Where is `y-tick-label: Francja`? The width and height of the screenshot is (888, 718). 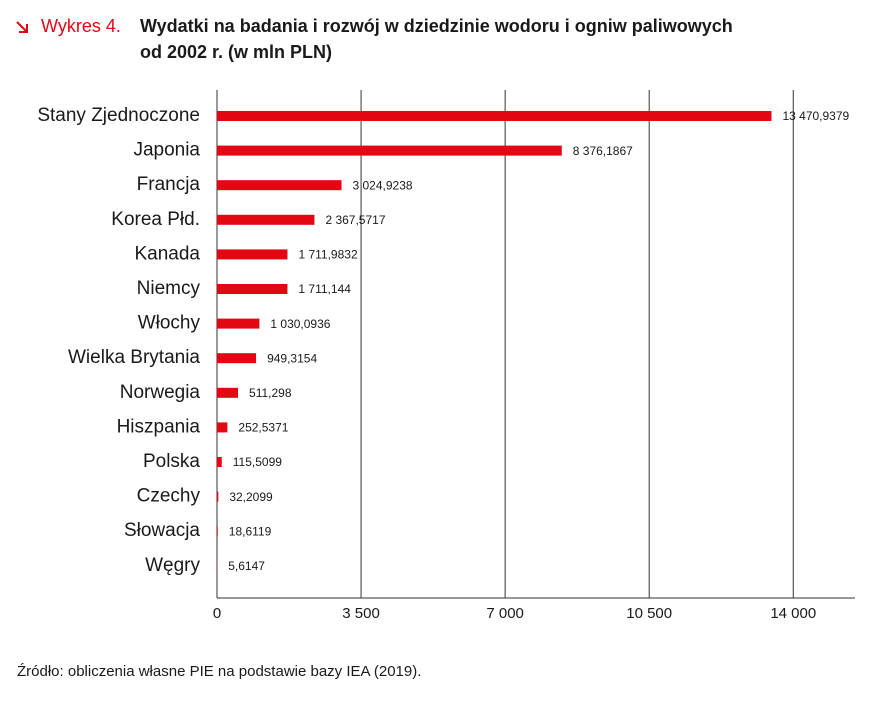 y-tick-label: Francja is located at coordinates (169, 184).